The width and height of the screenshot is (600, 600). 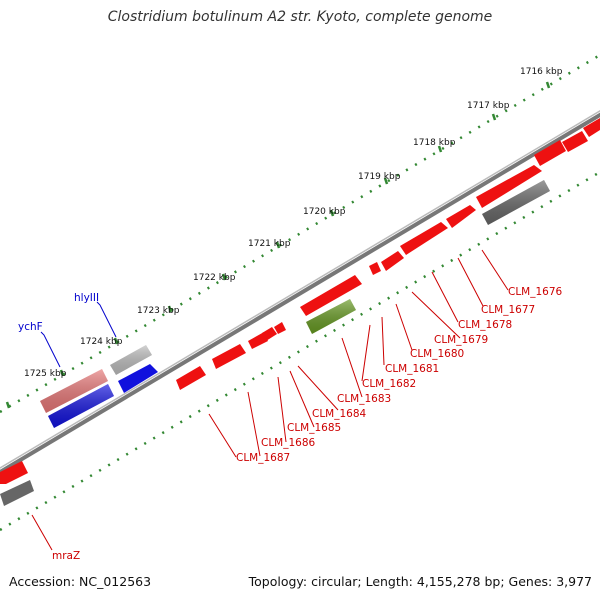 I want to click on gene-label-CLM_1684: CLM_1684, so click(x=339, y=414).